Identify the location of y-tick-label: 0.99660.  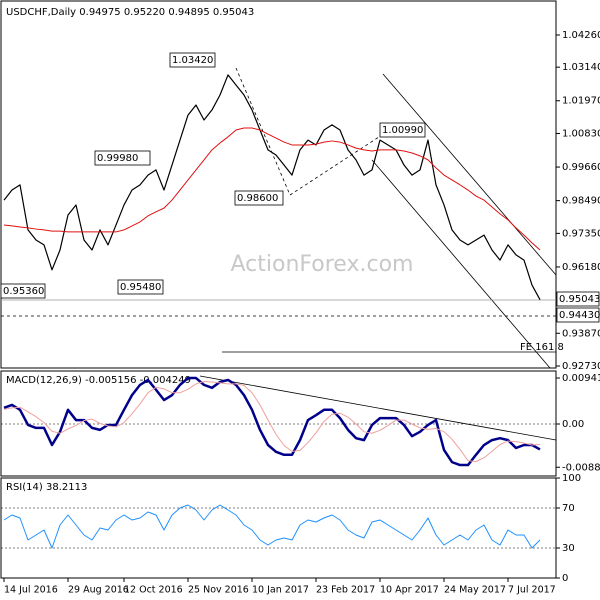
(581, 167).